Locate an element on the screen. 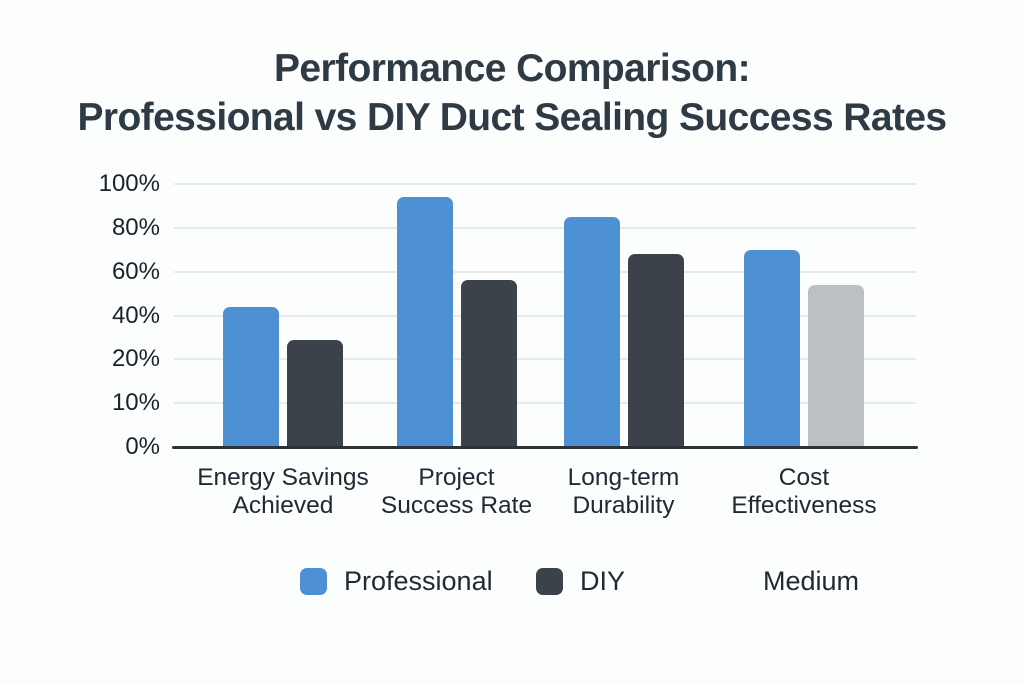 This screenshot has height=683, width=1024. y-axis-tick-label: 60% is located at coordinates (135, 271).